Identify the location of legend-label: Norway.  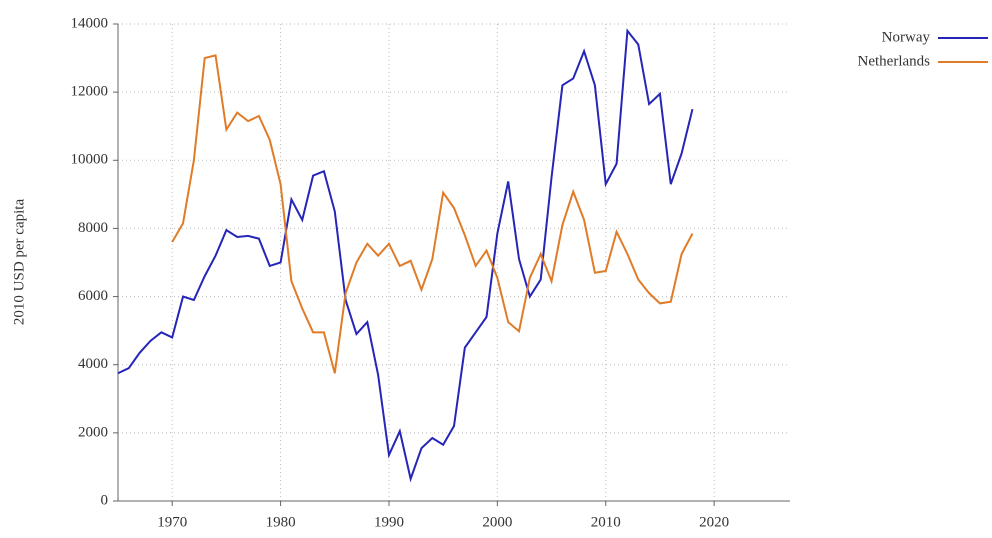
(906, 37).